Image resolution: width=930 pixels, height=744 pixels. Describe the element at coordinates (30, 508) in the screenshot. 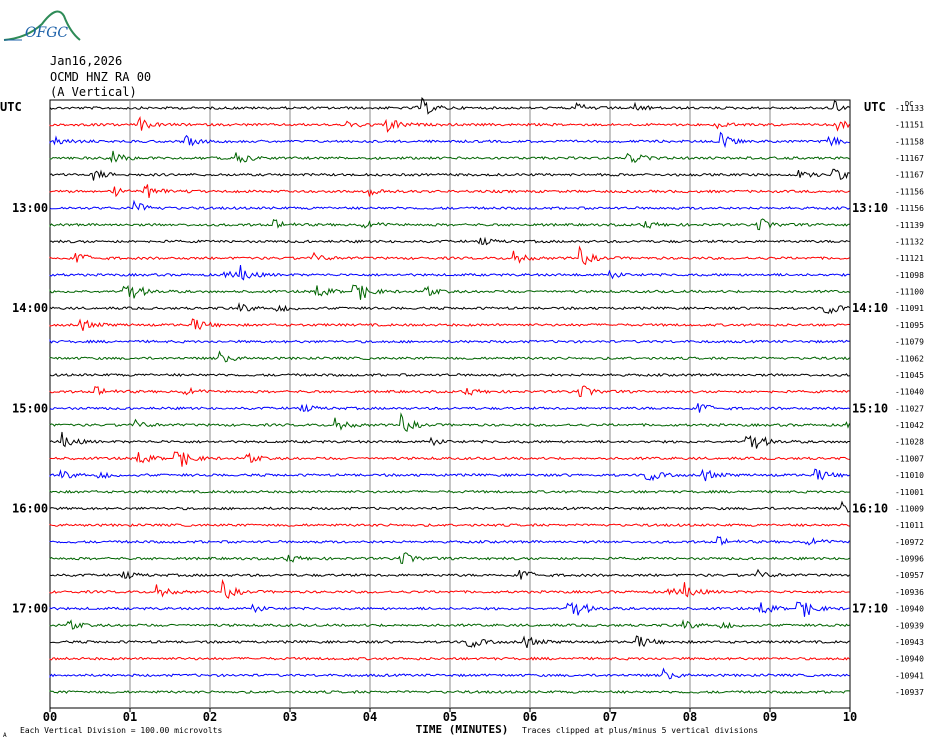

I see `time-label-left: 16:00` at that location.